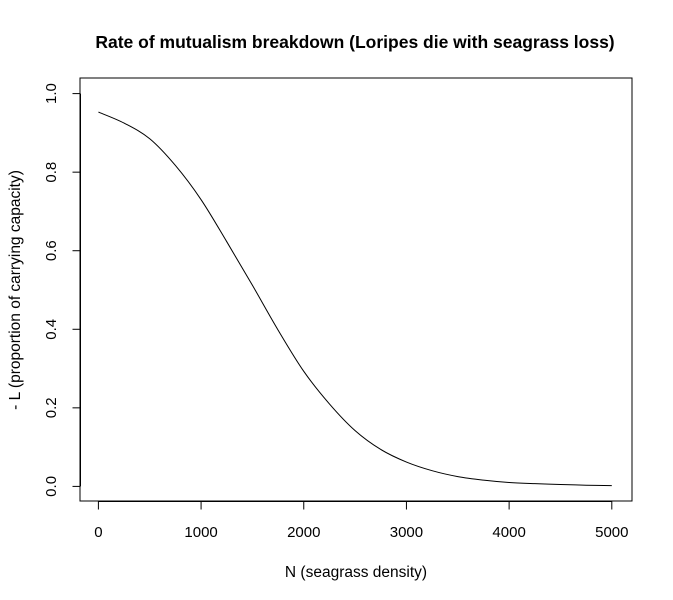 The width and height of the screenshot is (673, 600). What do you see at coordinates (98, 532) in the screenshot?
I see `x-tick-label: 0` at bounding box center [98, 532].